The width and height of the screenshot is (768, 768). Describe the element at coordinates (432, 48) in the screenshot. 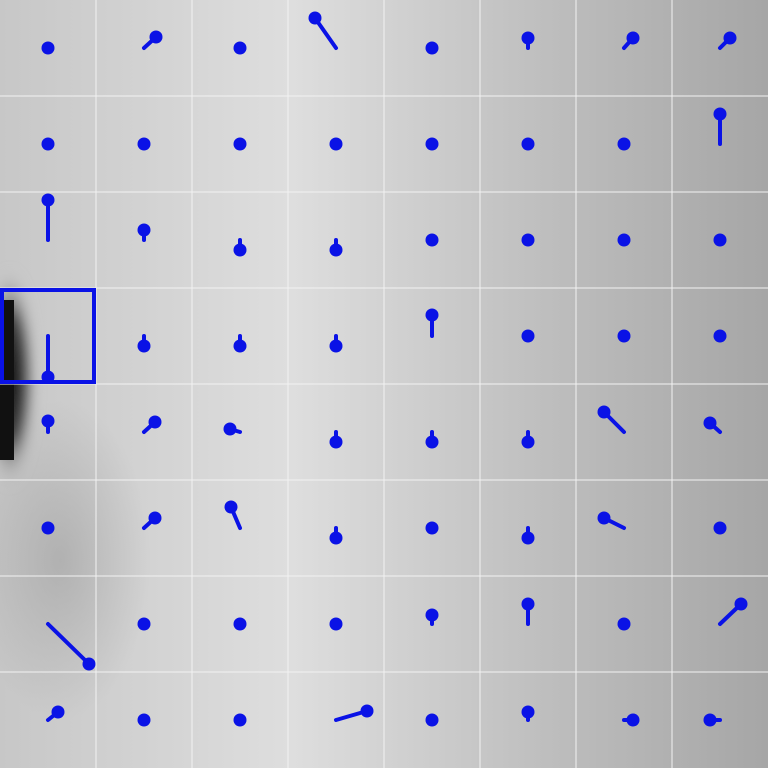

I see `flow-vector-r0-c4` at that location.